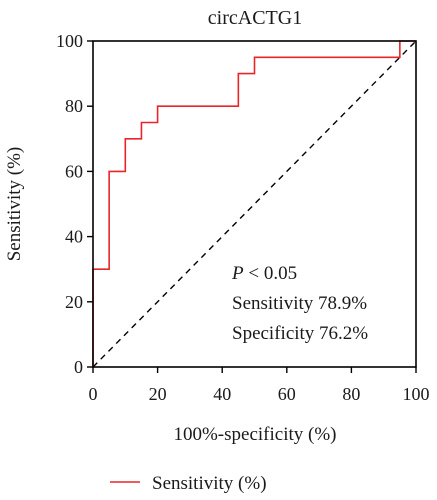  Describe the element at coordinates (222, 394) in the screenshot. I see `x-tick-label: 40` at that location.